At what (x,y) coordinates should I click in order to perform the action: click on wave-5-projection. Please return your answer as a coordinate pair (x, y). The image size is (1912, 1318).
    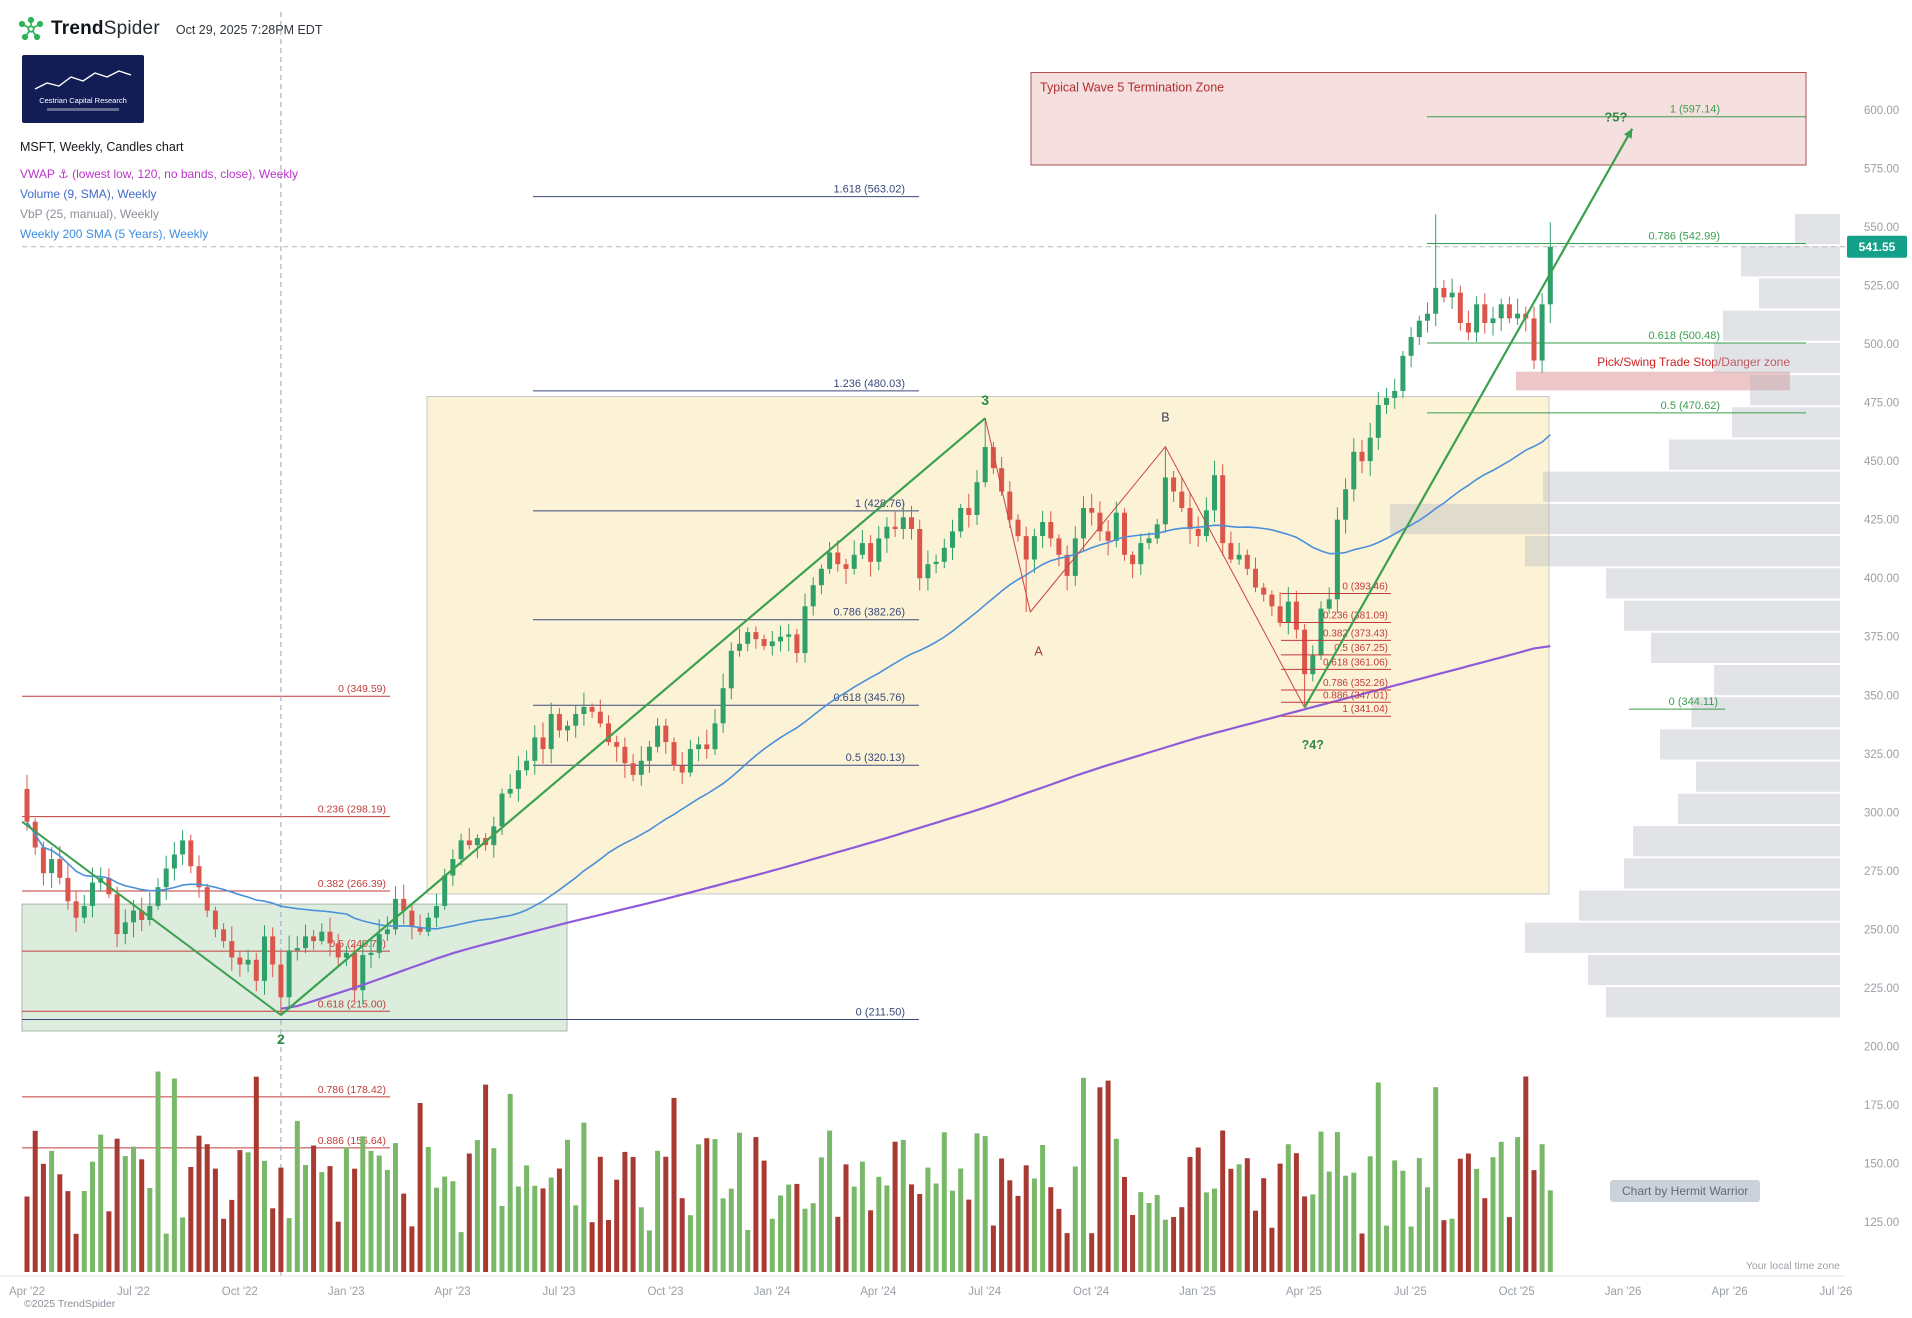
    Looking at the image, I should click on (1468, 418).